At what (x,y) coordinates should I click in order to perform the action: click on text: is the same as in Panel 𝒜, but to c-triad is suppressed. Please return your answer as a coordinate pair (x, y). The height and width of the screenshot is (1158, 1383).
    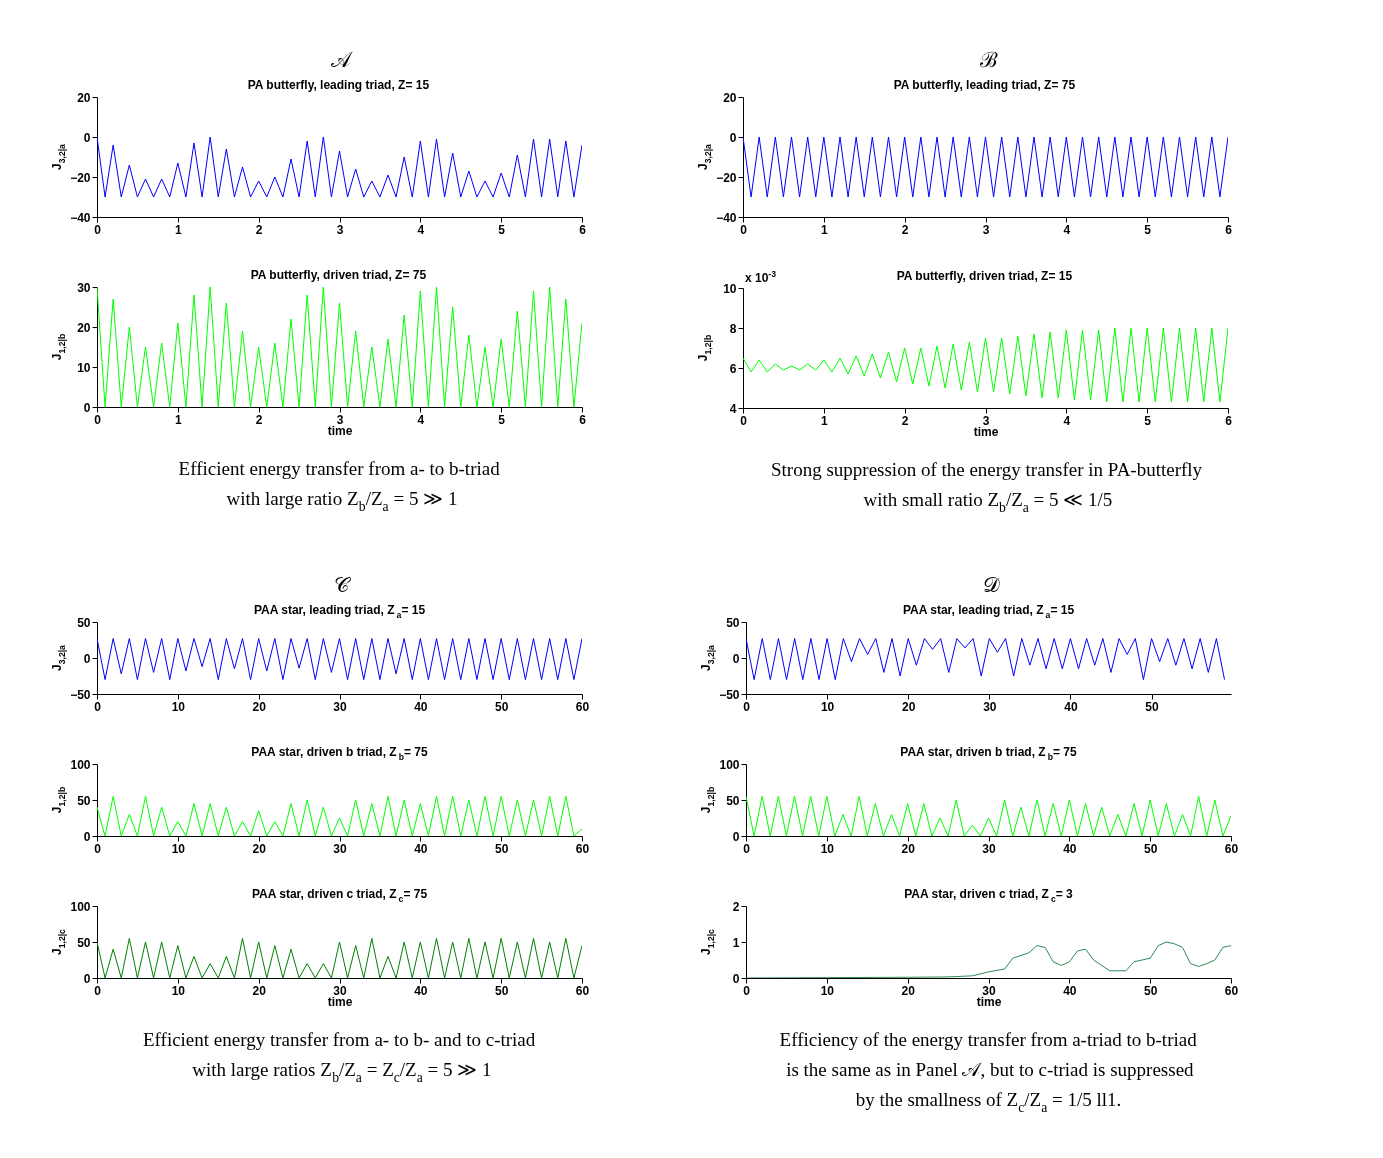
    Looking at the image, I should click on (990, 1069).